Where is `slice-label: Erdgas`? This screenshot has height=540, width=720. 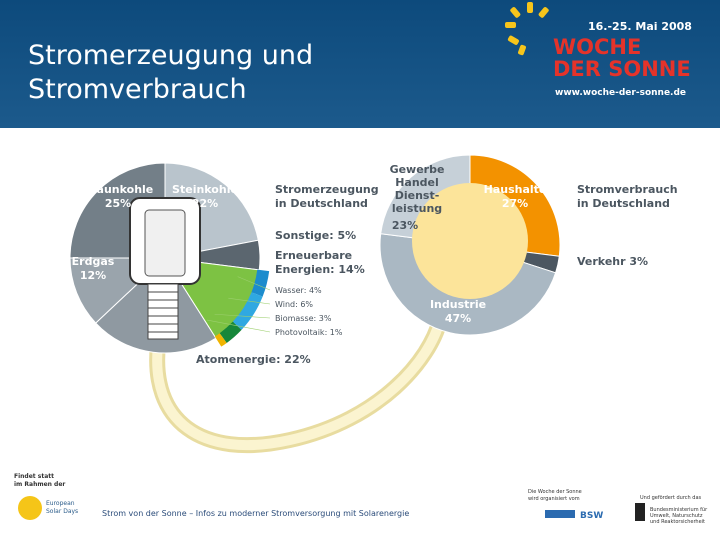
slice-label: Erdgas is located at coordinates (93, 261).